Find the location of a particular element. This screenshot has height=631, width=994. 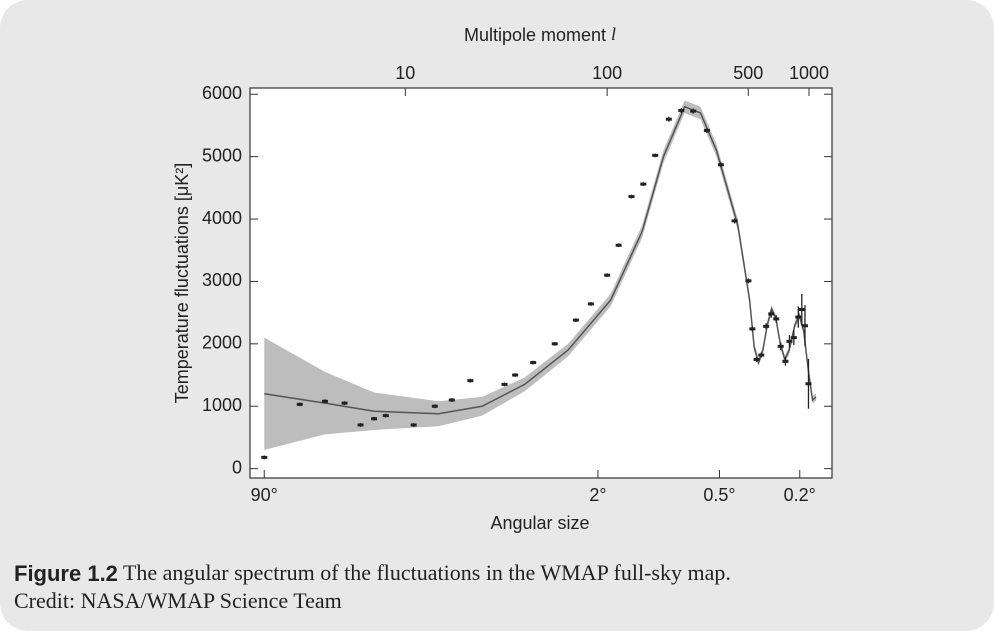

x-tick-label: 90° is located at coordinates (264, 495).